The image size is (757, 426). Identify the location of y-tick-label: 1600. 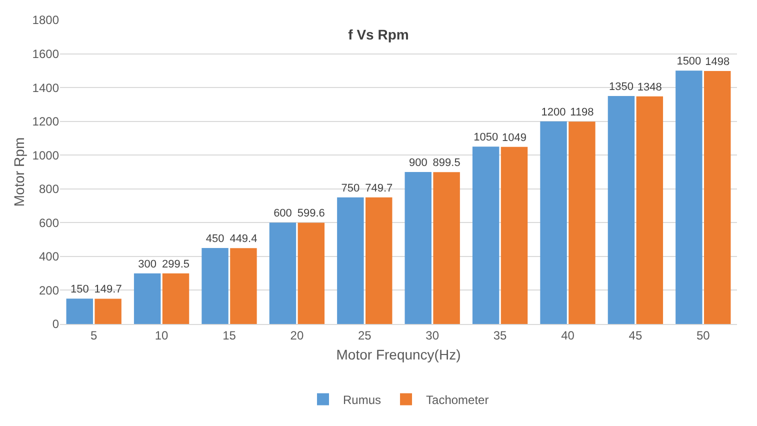
(46, 53).